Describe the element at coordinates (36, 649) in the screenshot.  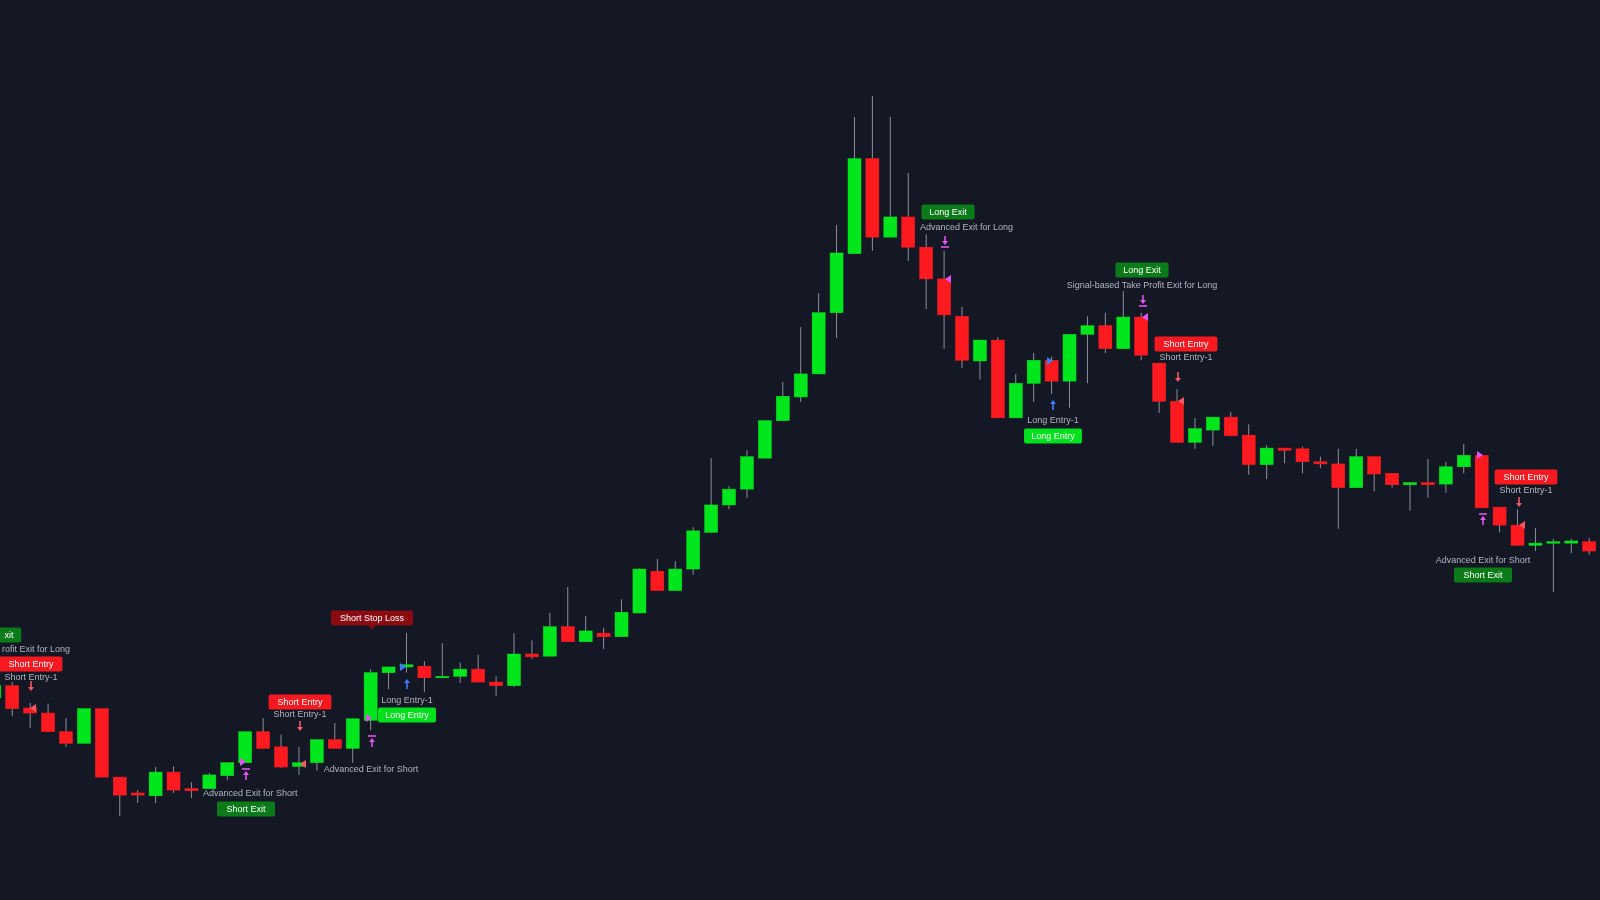
I see `annotation: rofit Exit for Long` at that location.